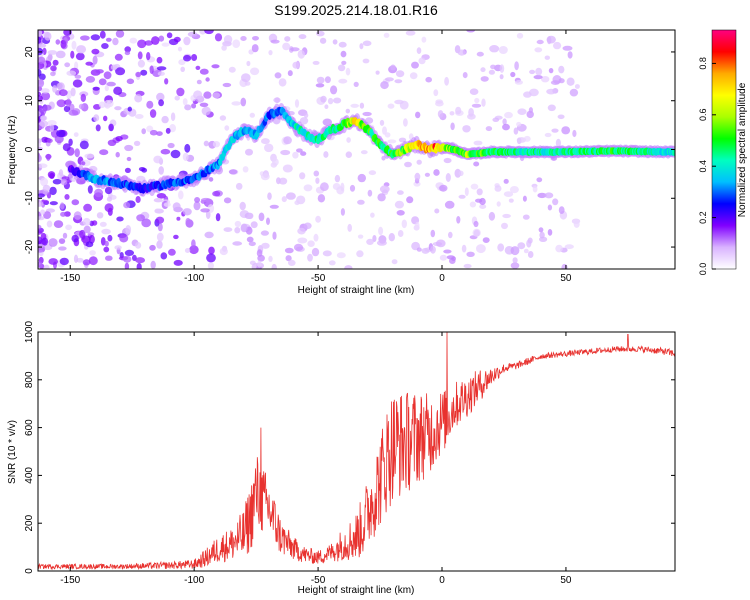  Describe the element at coordinates (566, 278) in the screenshot. I see `x-tick-label: 50` at that location.